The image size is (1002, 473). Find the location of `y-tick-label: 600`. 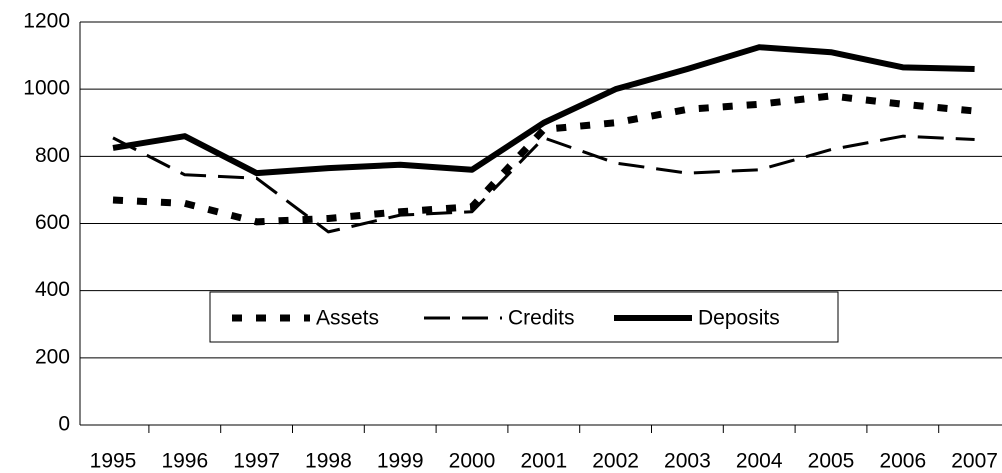

y-tick-label: 600 is located at coordinates (52, 222).